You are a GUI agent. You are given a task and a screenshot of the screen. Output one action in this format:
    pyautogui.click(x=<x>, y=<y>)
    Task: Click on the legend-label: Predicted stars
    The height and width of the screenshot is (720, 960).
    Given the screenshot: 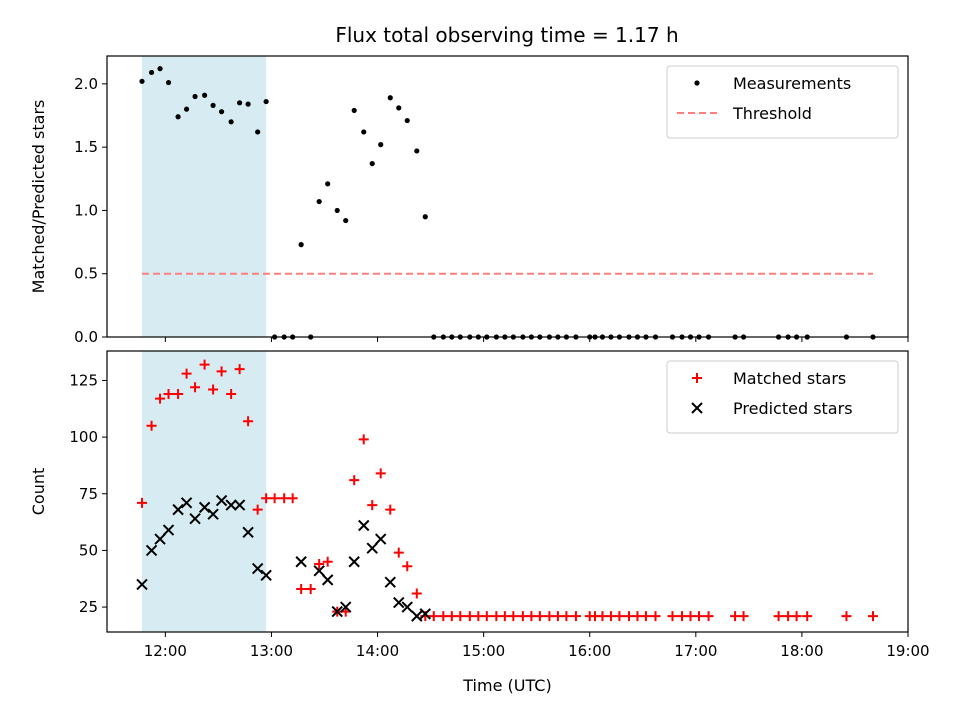 What is the action you would take?
    pyautogui.click(x=793, y=408)
    